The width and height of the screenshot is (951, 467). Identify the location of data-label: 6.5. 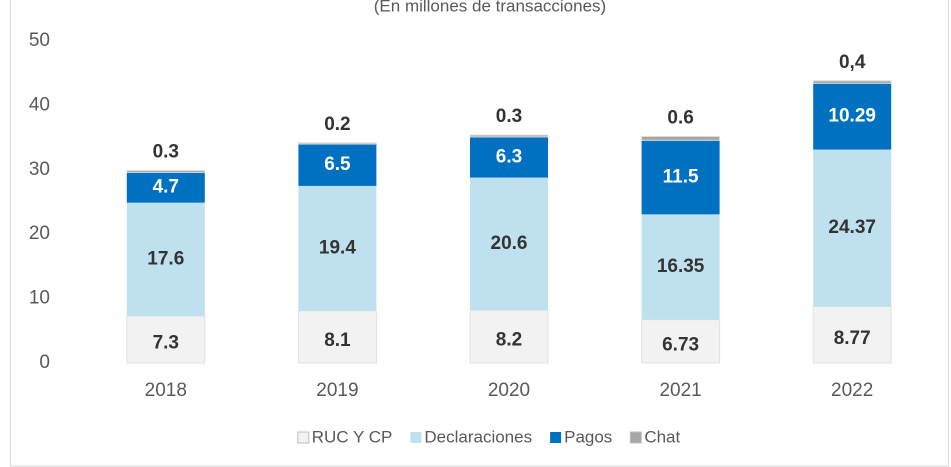
(337, 164).